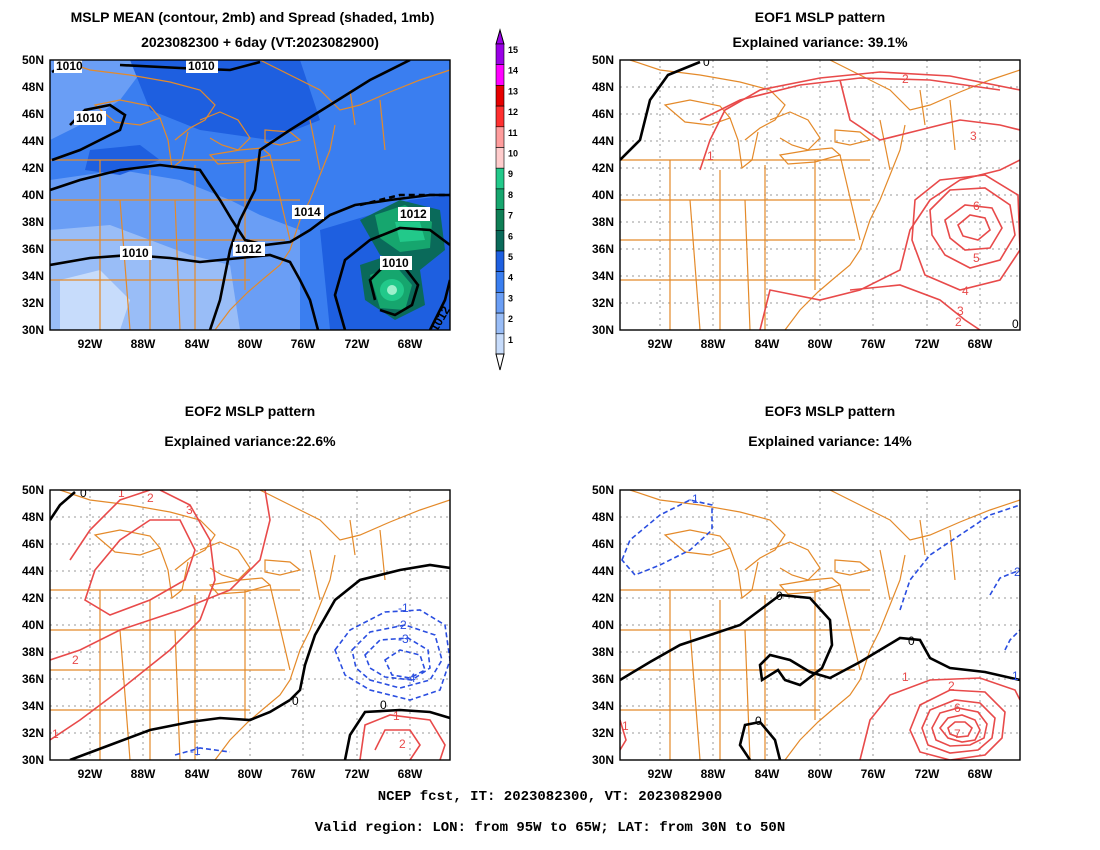 The width and height of the screenshot is (1100, 850). What do you see at coordinates (513, 154) in the screenshot?
I see `colorbar-label: 10` at bounding box center [513, 154].